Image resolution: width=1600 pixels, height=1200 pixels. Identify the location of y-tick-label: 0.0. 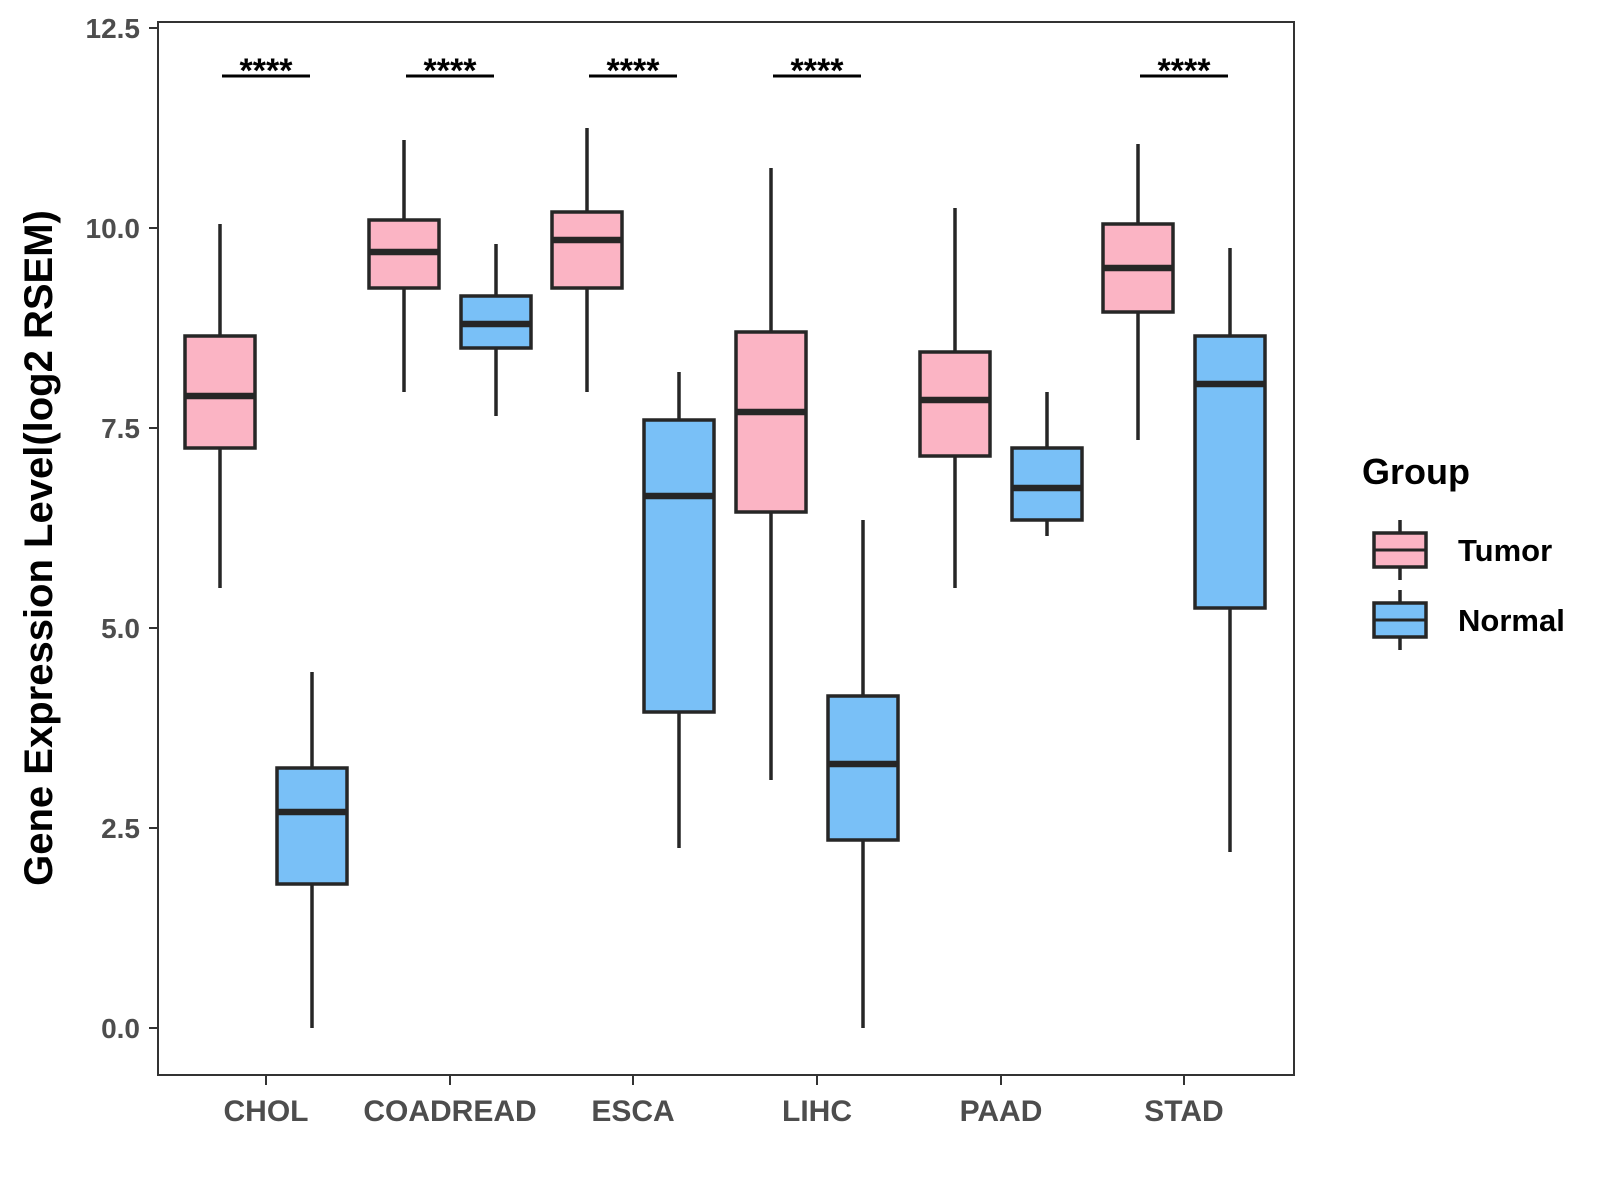
(120, 1028).